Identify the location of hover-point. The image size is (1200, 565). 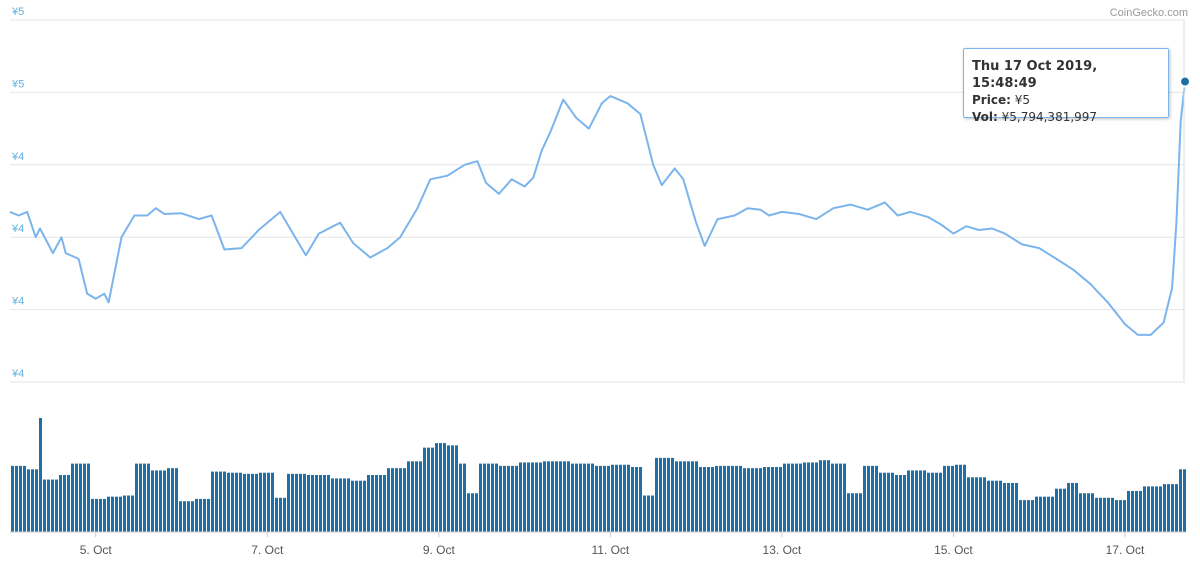
(1185, 81).